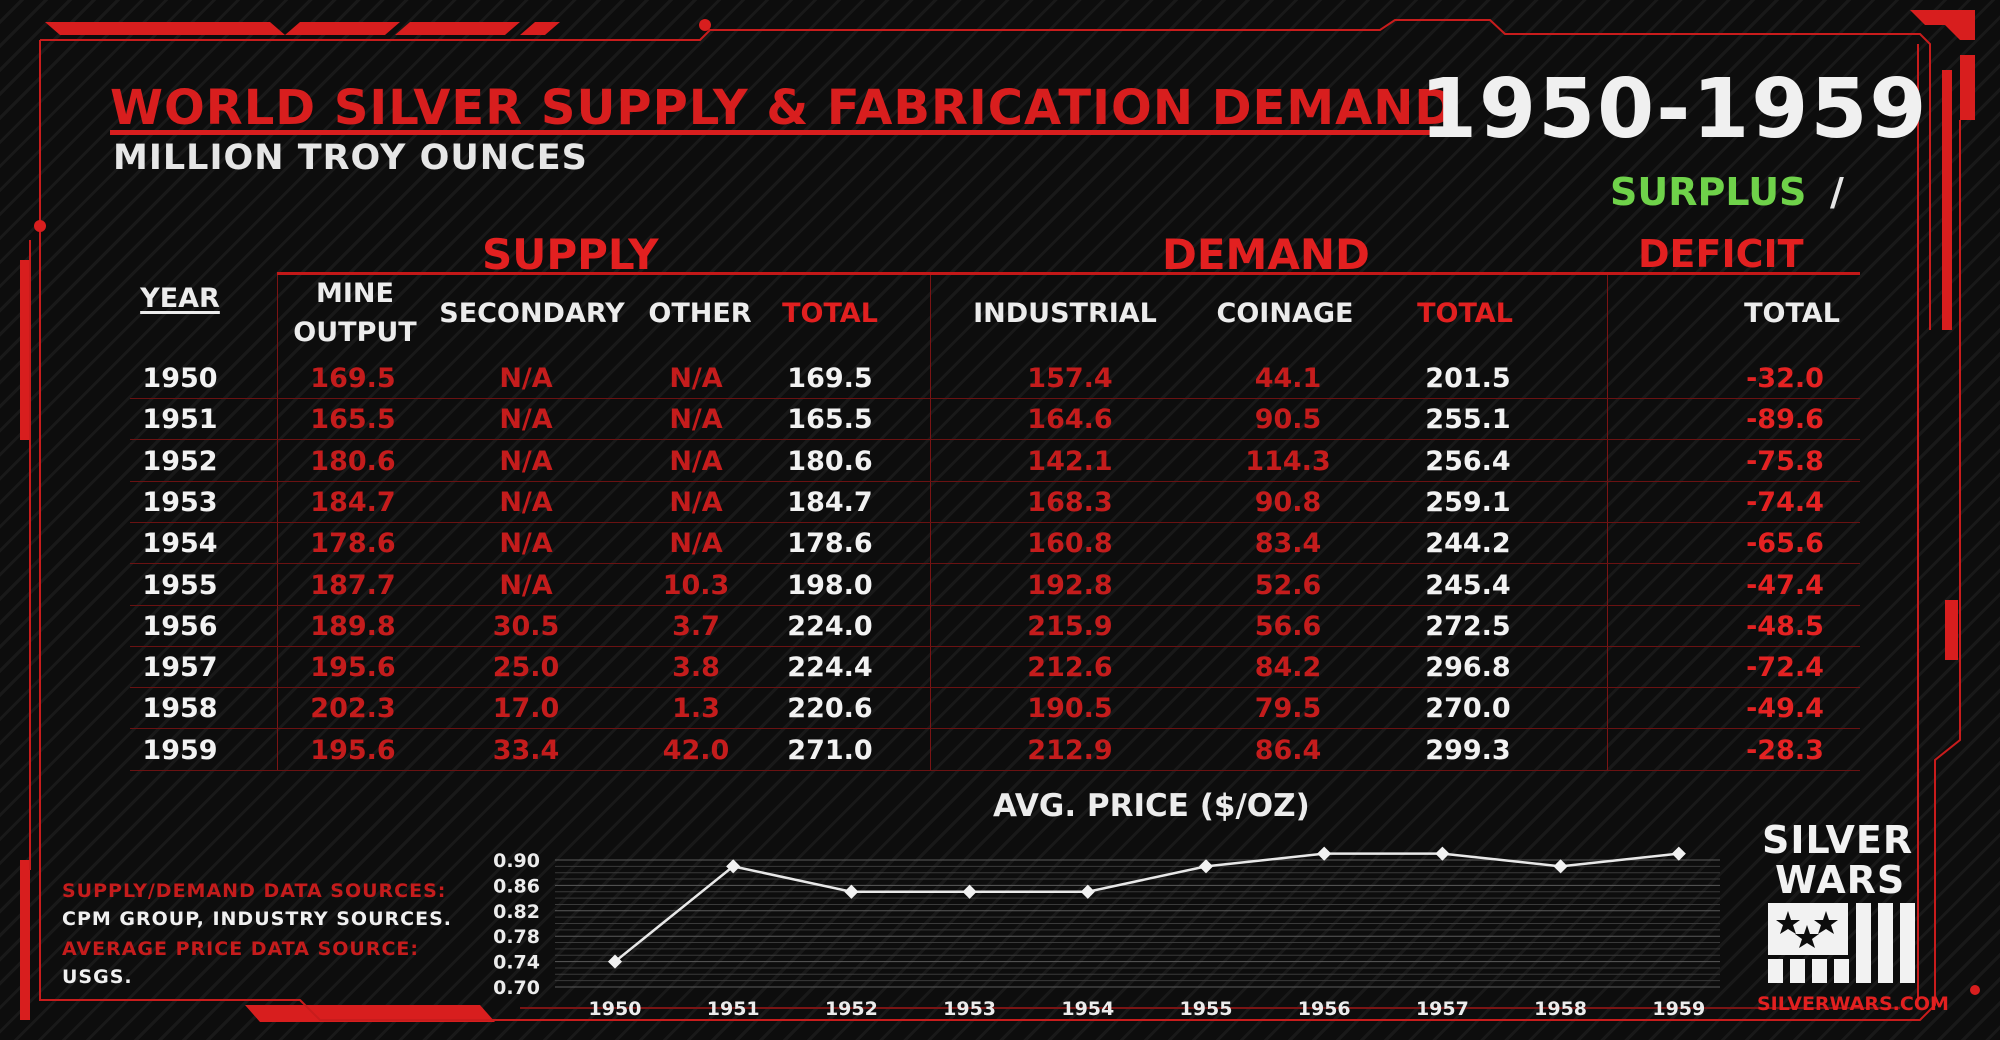 The image size is (2000, 1040). I want to click on cell-balance: -72.4, so click(1785, 668).